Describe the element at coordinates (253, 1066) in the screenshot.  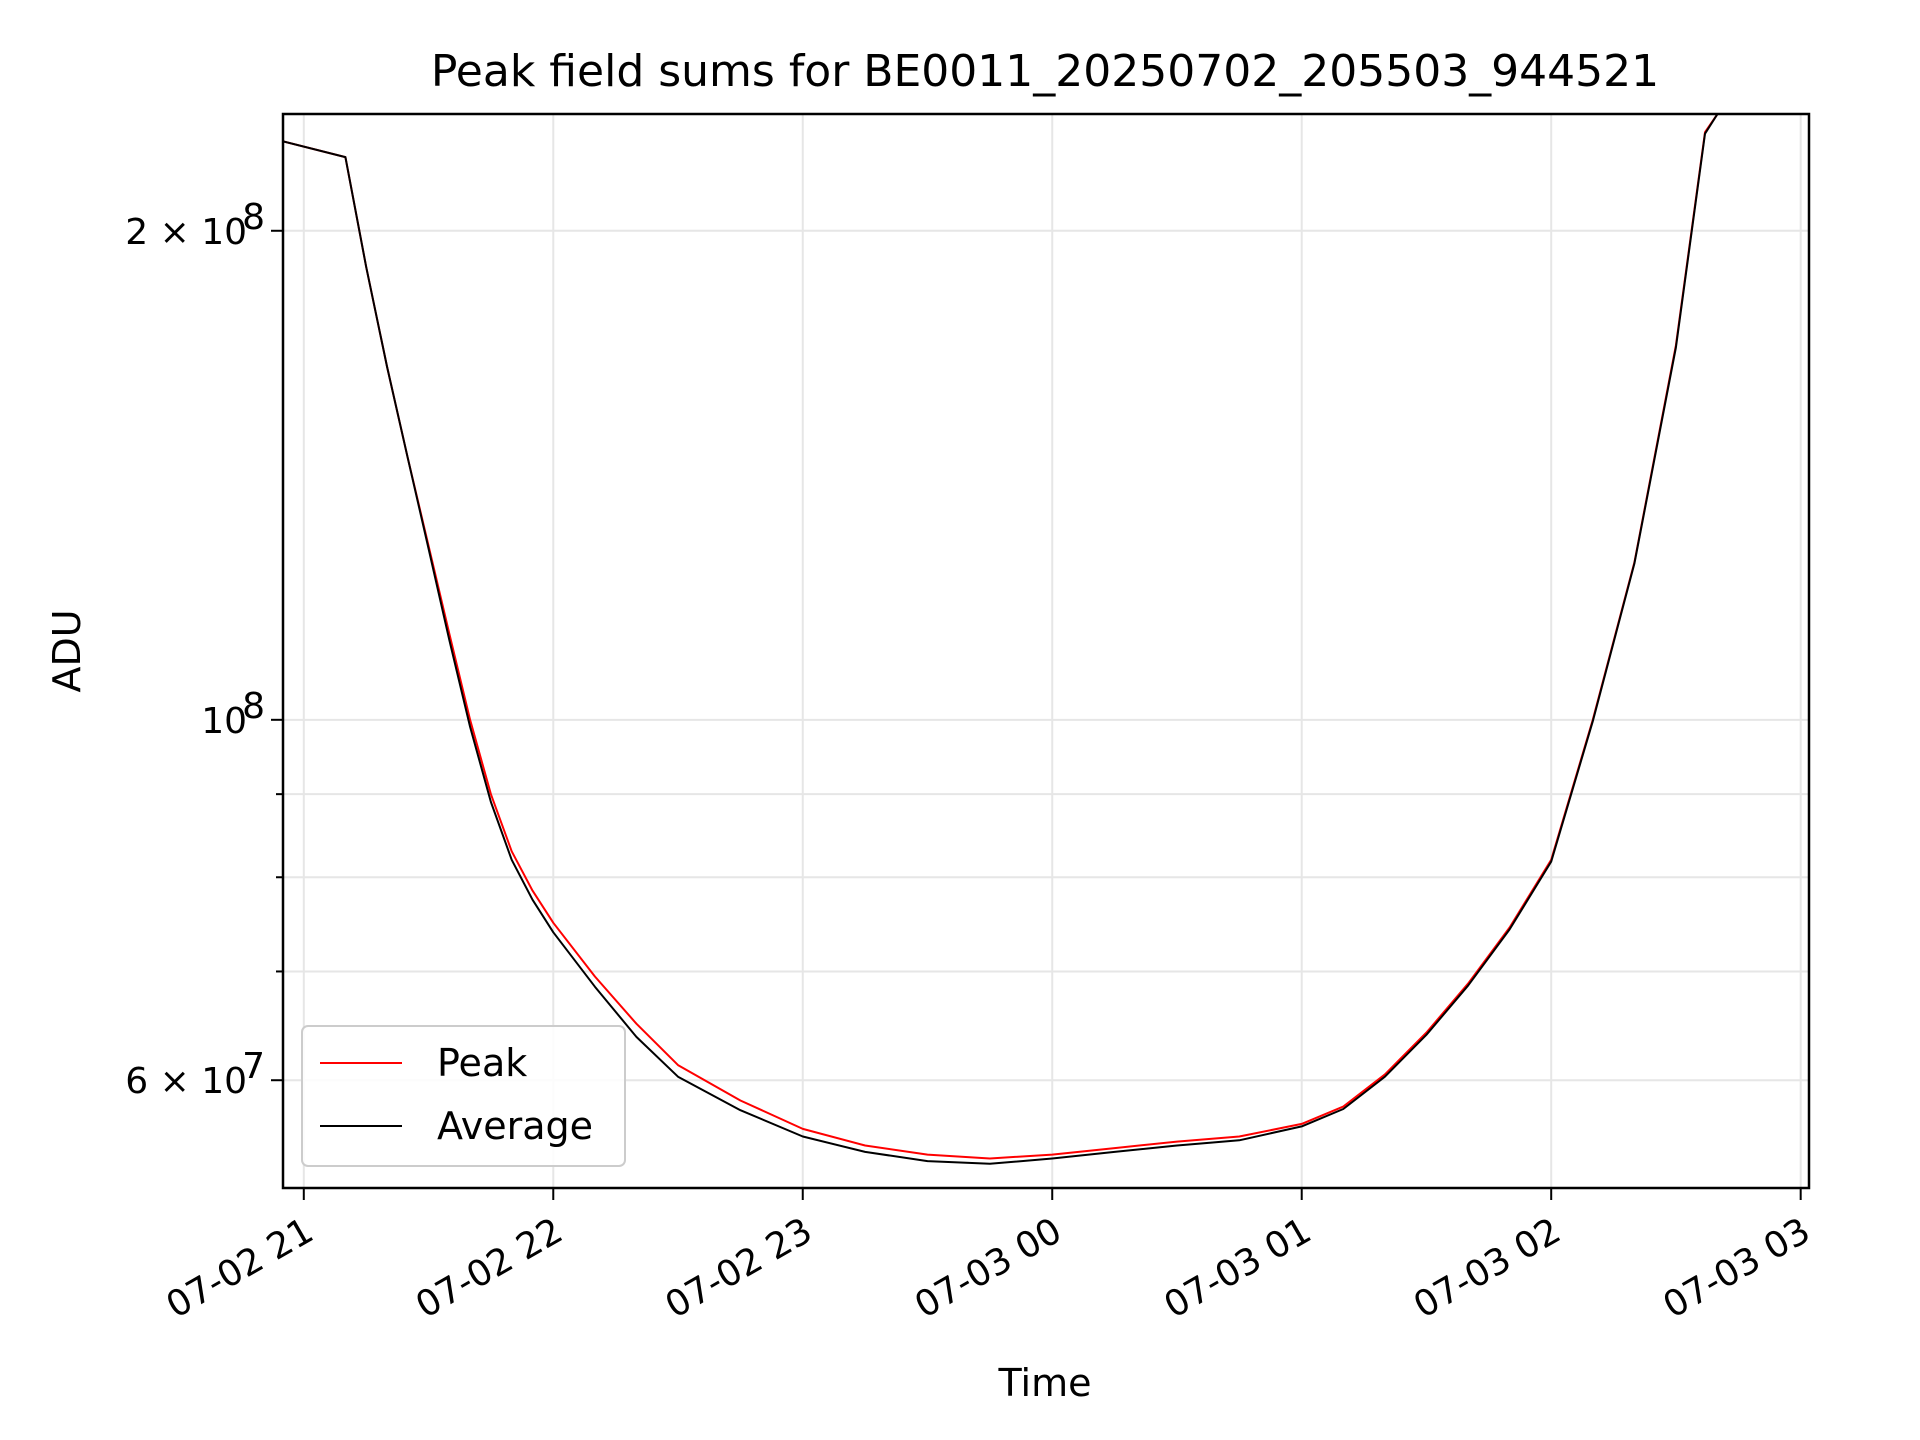
I see `y-tick-label-exponent: 7` at that location.